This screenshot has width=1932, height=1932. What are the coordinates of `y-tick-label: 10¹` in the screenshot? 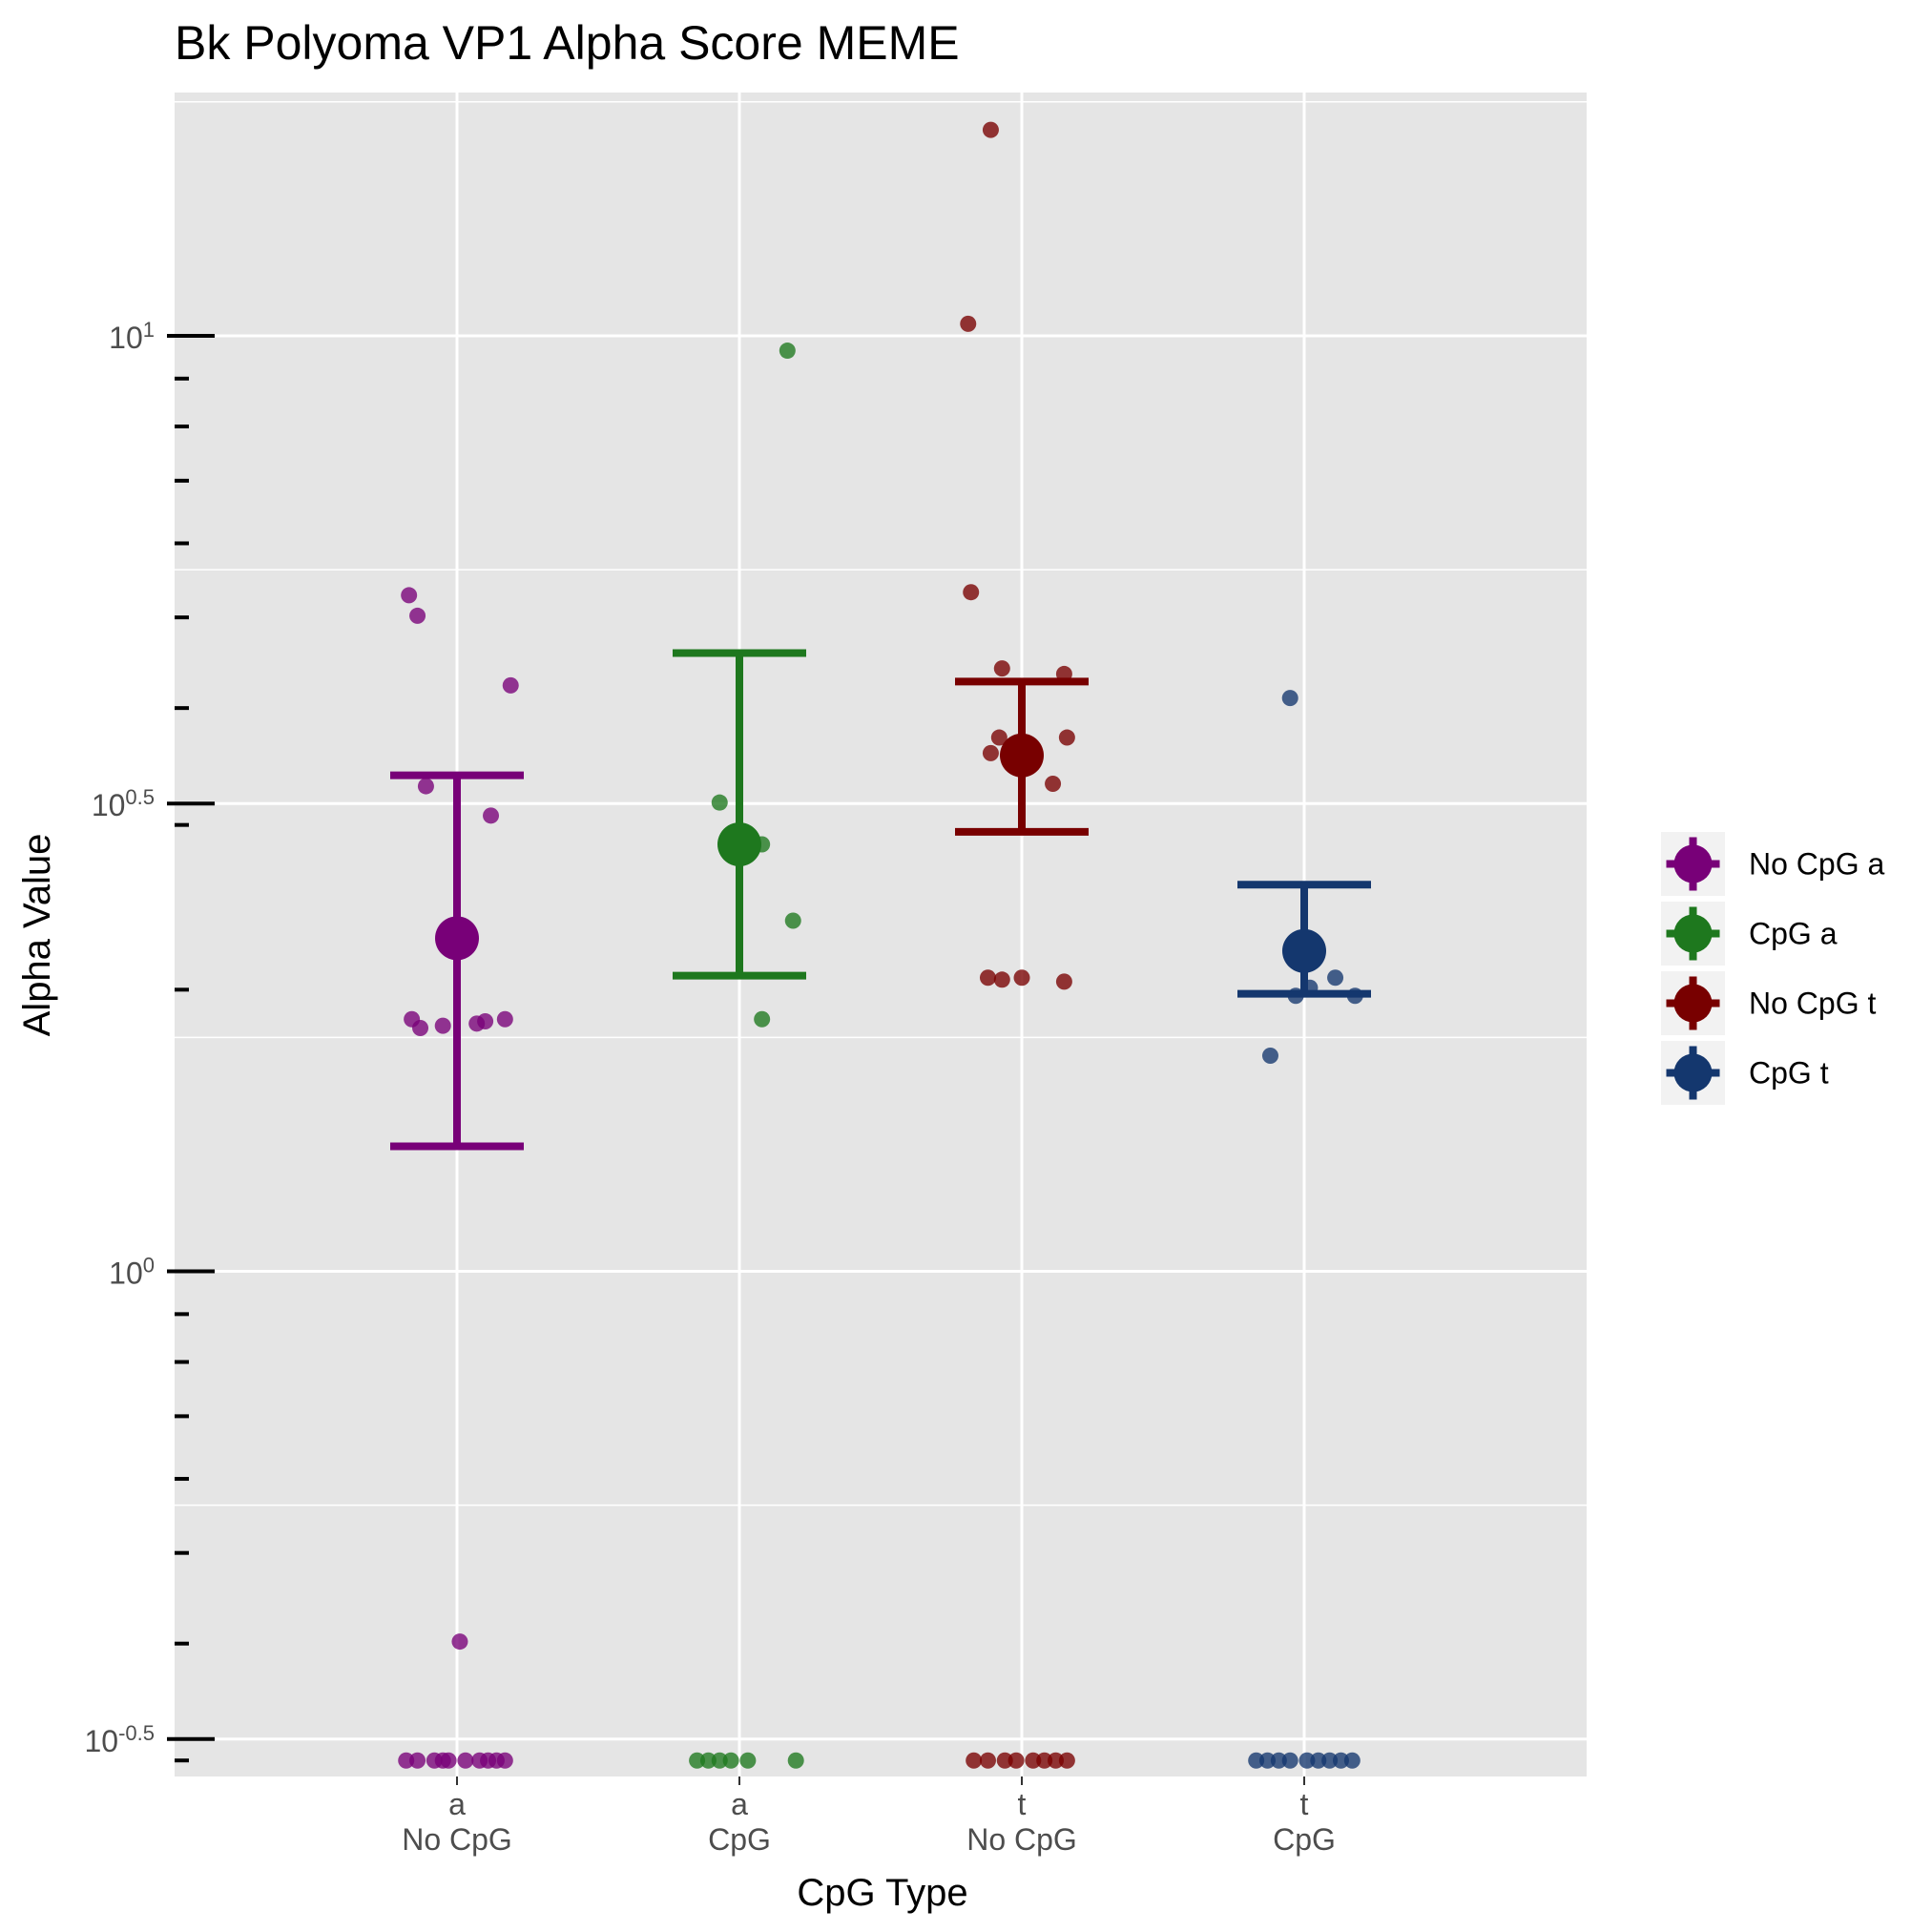 It's located at (132, 336).